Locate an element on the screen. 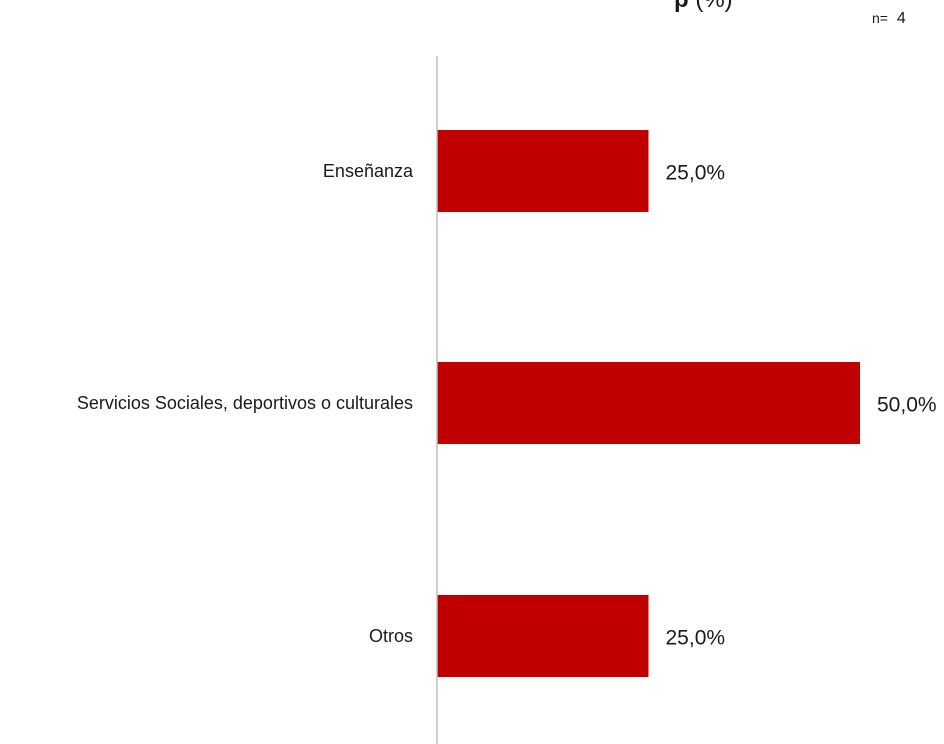 The image size is (944, 744). chart-title-fragment: p (%) is located at coordinates (703, 7).